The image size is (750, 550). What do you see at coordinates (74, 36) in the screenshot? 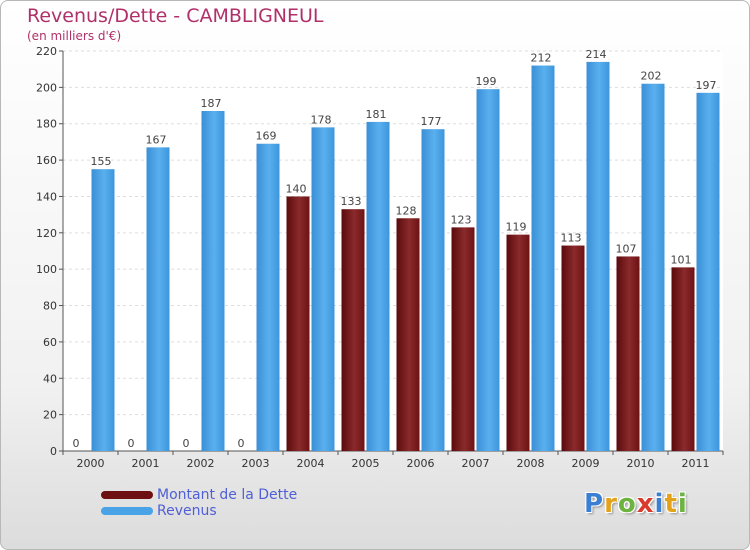
I see `chart-subtitle: (en milliers d'€)` at bounding box center [74, 36].